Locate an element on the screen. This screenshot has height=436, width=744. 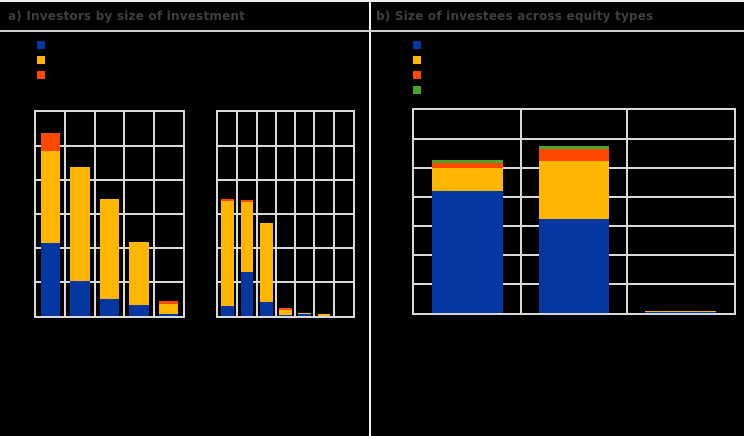
header-rule-line is located at coordinates (372, 31).